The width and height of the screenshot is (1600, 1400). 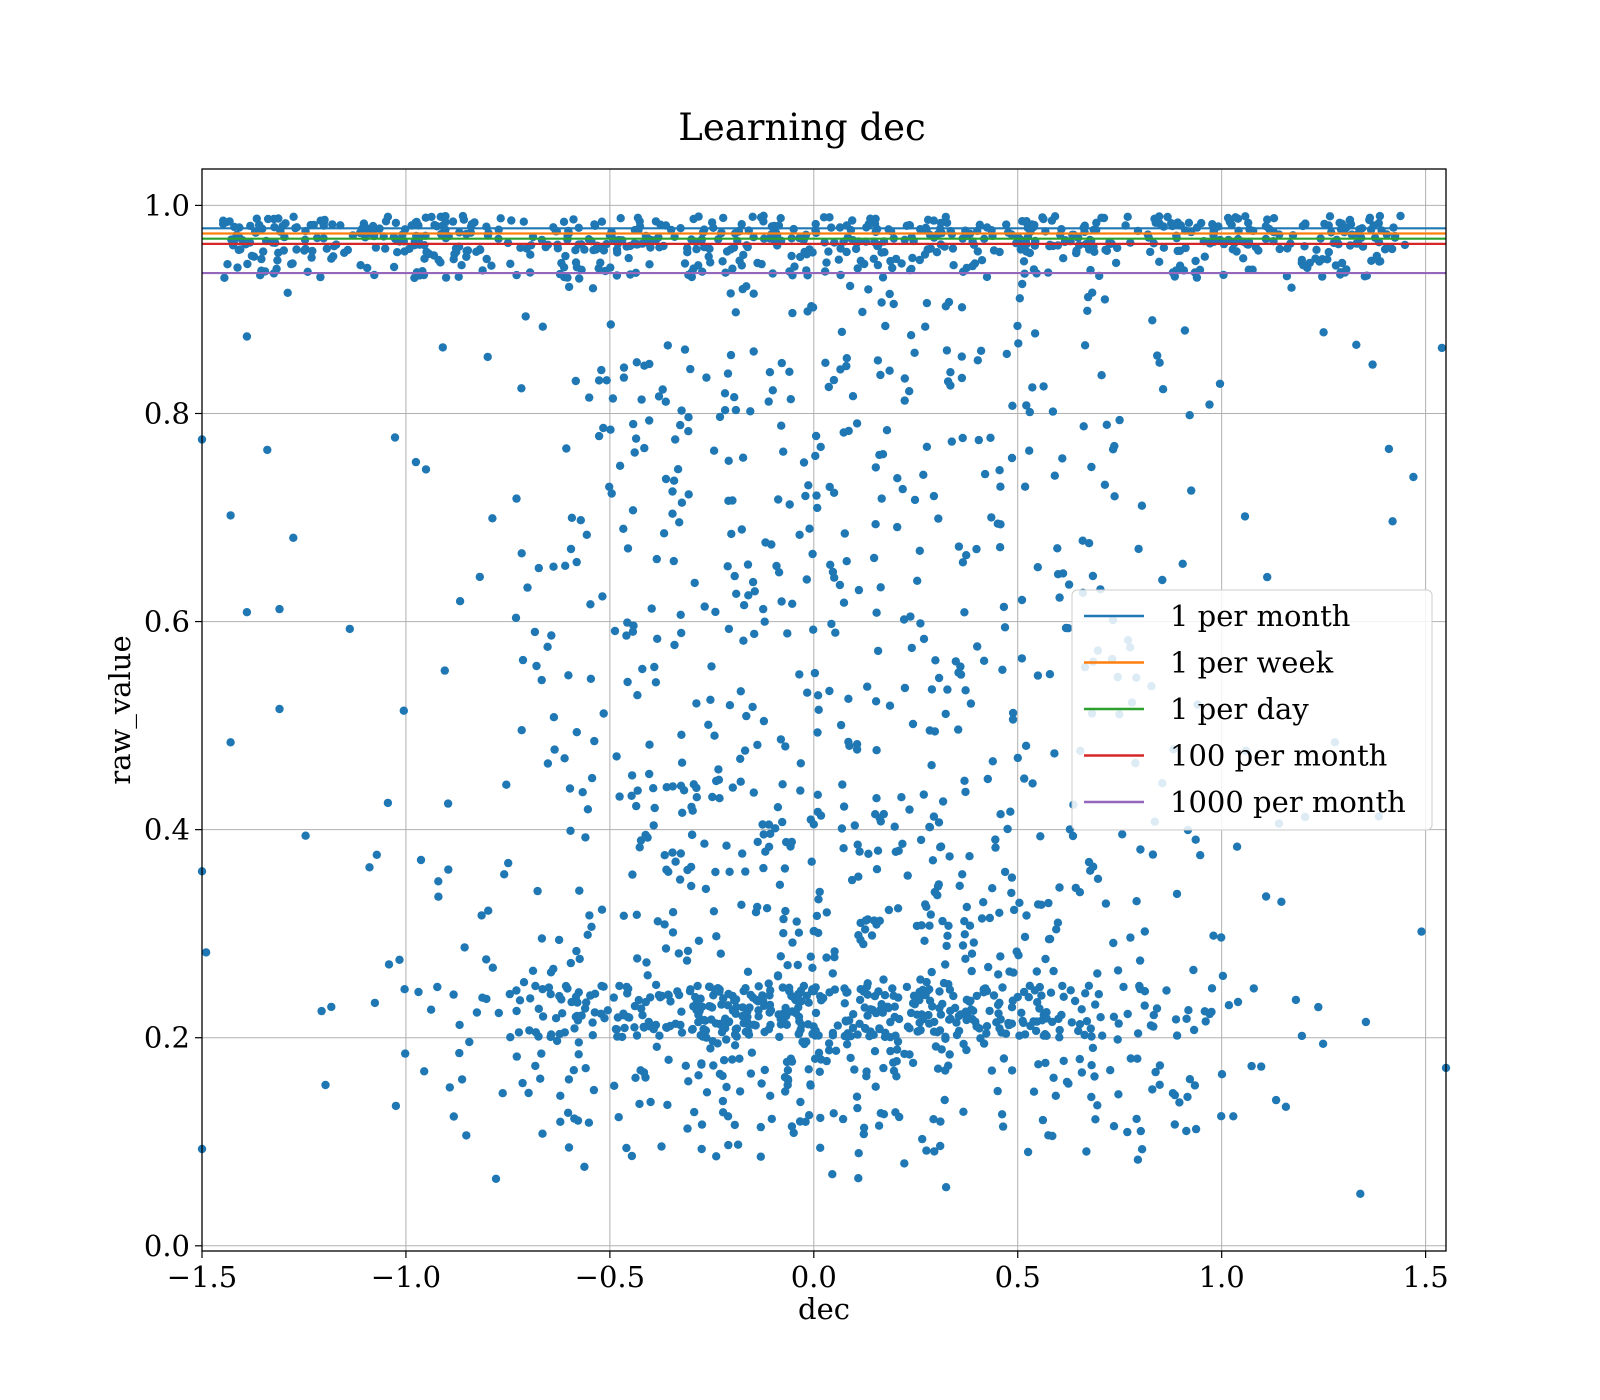 I want to click on legend-box, so click(x=1252, y=710).